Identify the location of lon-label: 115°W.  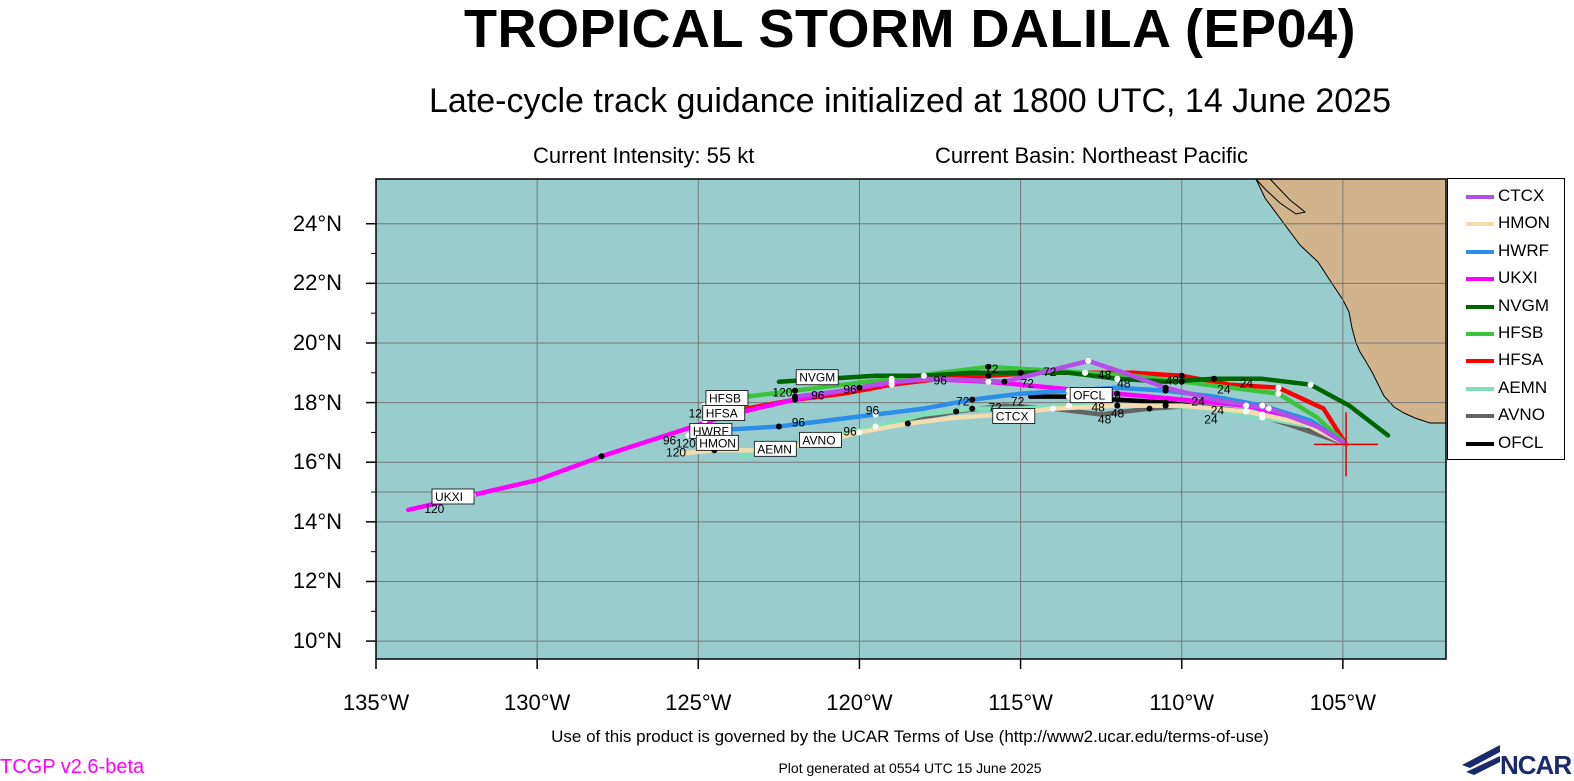
(1020, 702).